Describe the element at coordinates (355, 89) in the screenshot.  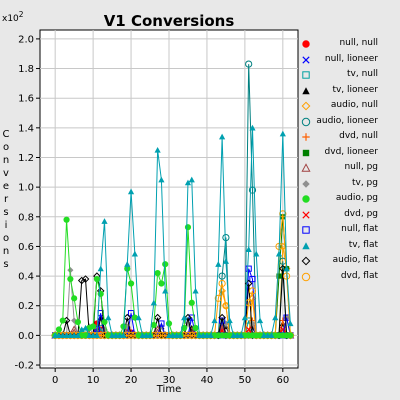
I see `legend-label: tv, lioneer` at that location.